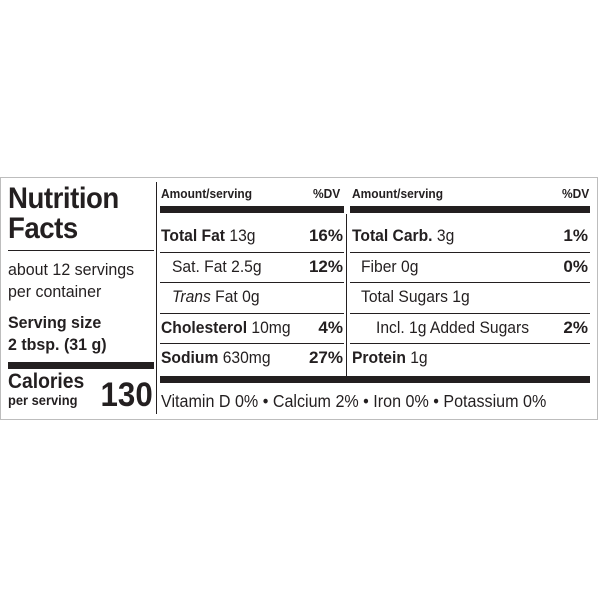  What do you see at coordinates (325, 357) in the screenshot?
I see `left-row-sodium-dv: 27%` at bounding box center [325, 357].